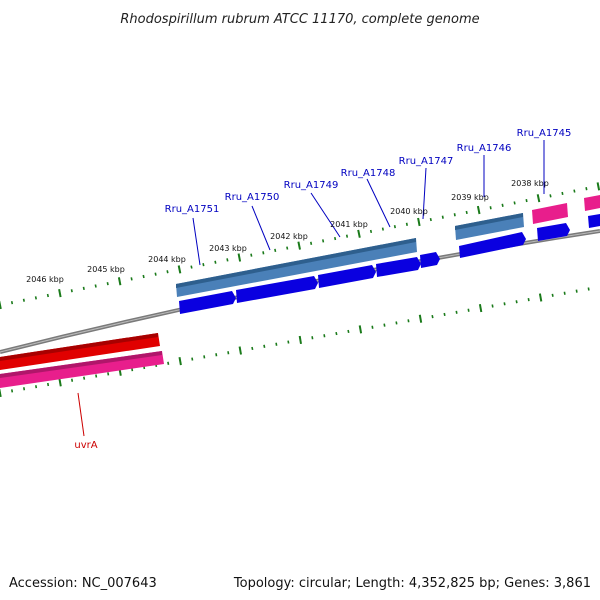 This screenshot has width=600, height=600. I want to click on leader-lines, so click(368, 203).